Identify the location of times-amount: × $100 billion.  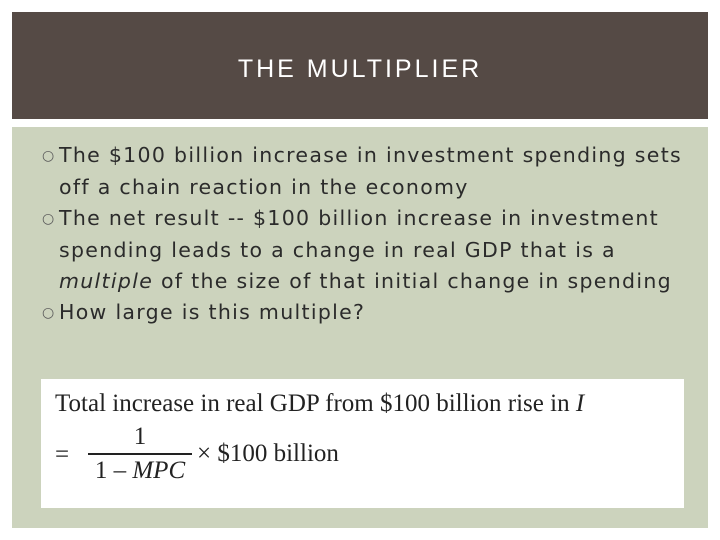
(268, 454).